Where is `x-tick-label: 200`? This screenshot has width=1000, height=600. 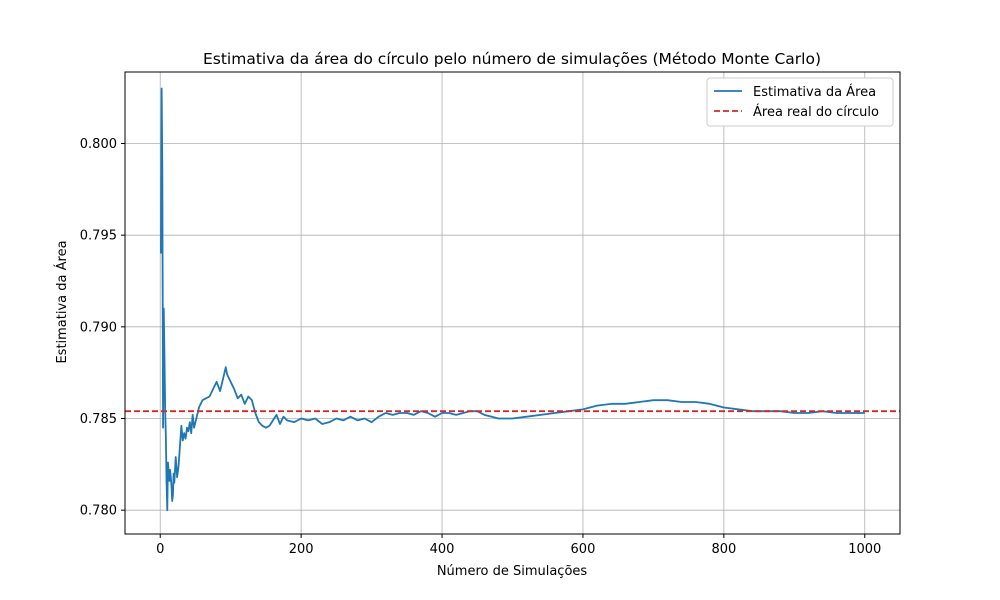
x-tick-label: 200 is located at coordinates (301, 549).